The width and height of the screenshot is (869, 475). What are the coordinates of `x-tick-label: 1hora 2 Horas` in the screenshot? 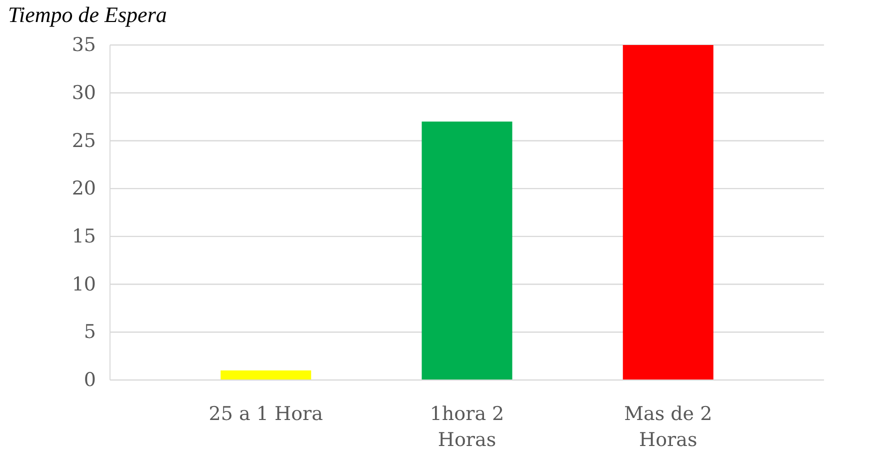 It's located at (467, 427).